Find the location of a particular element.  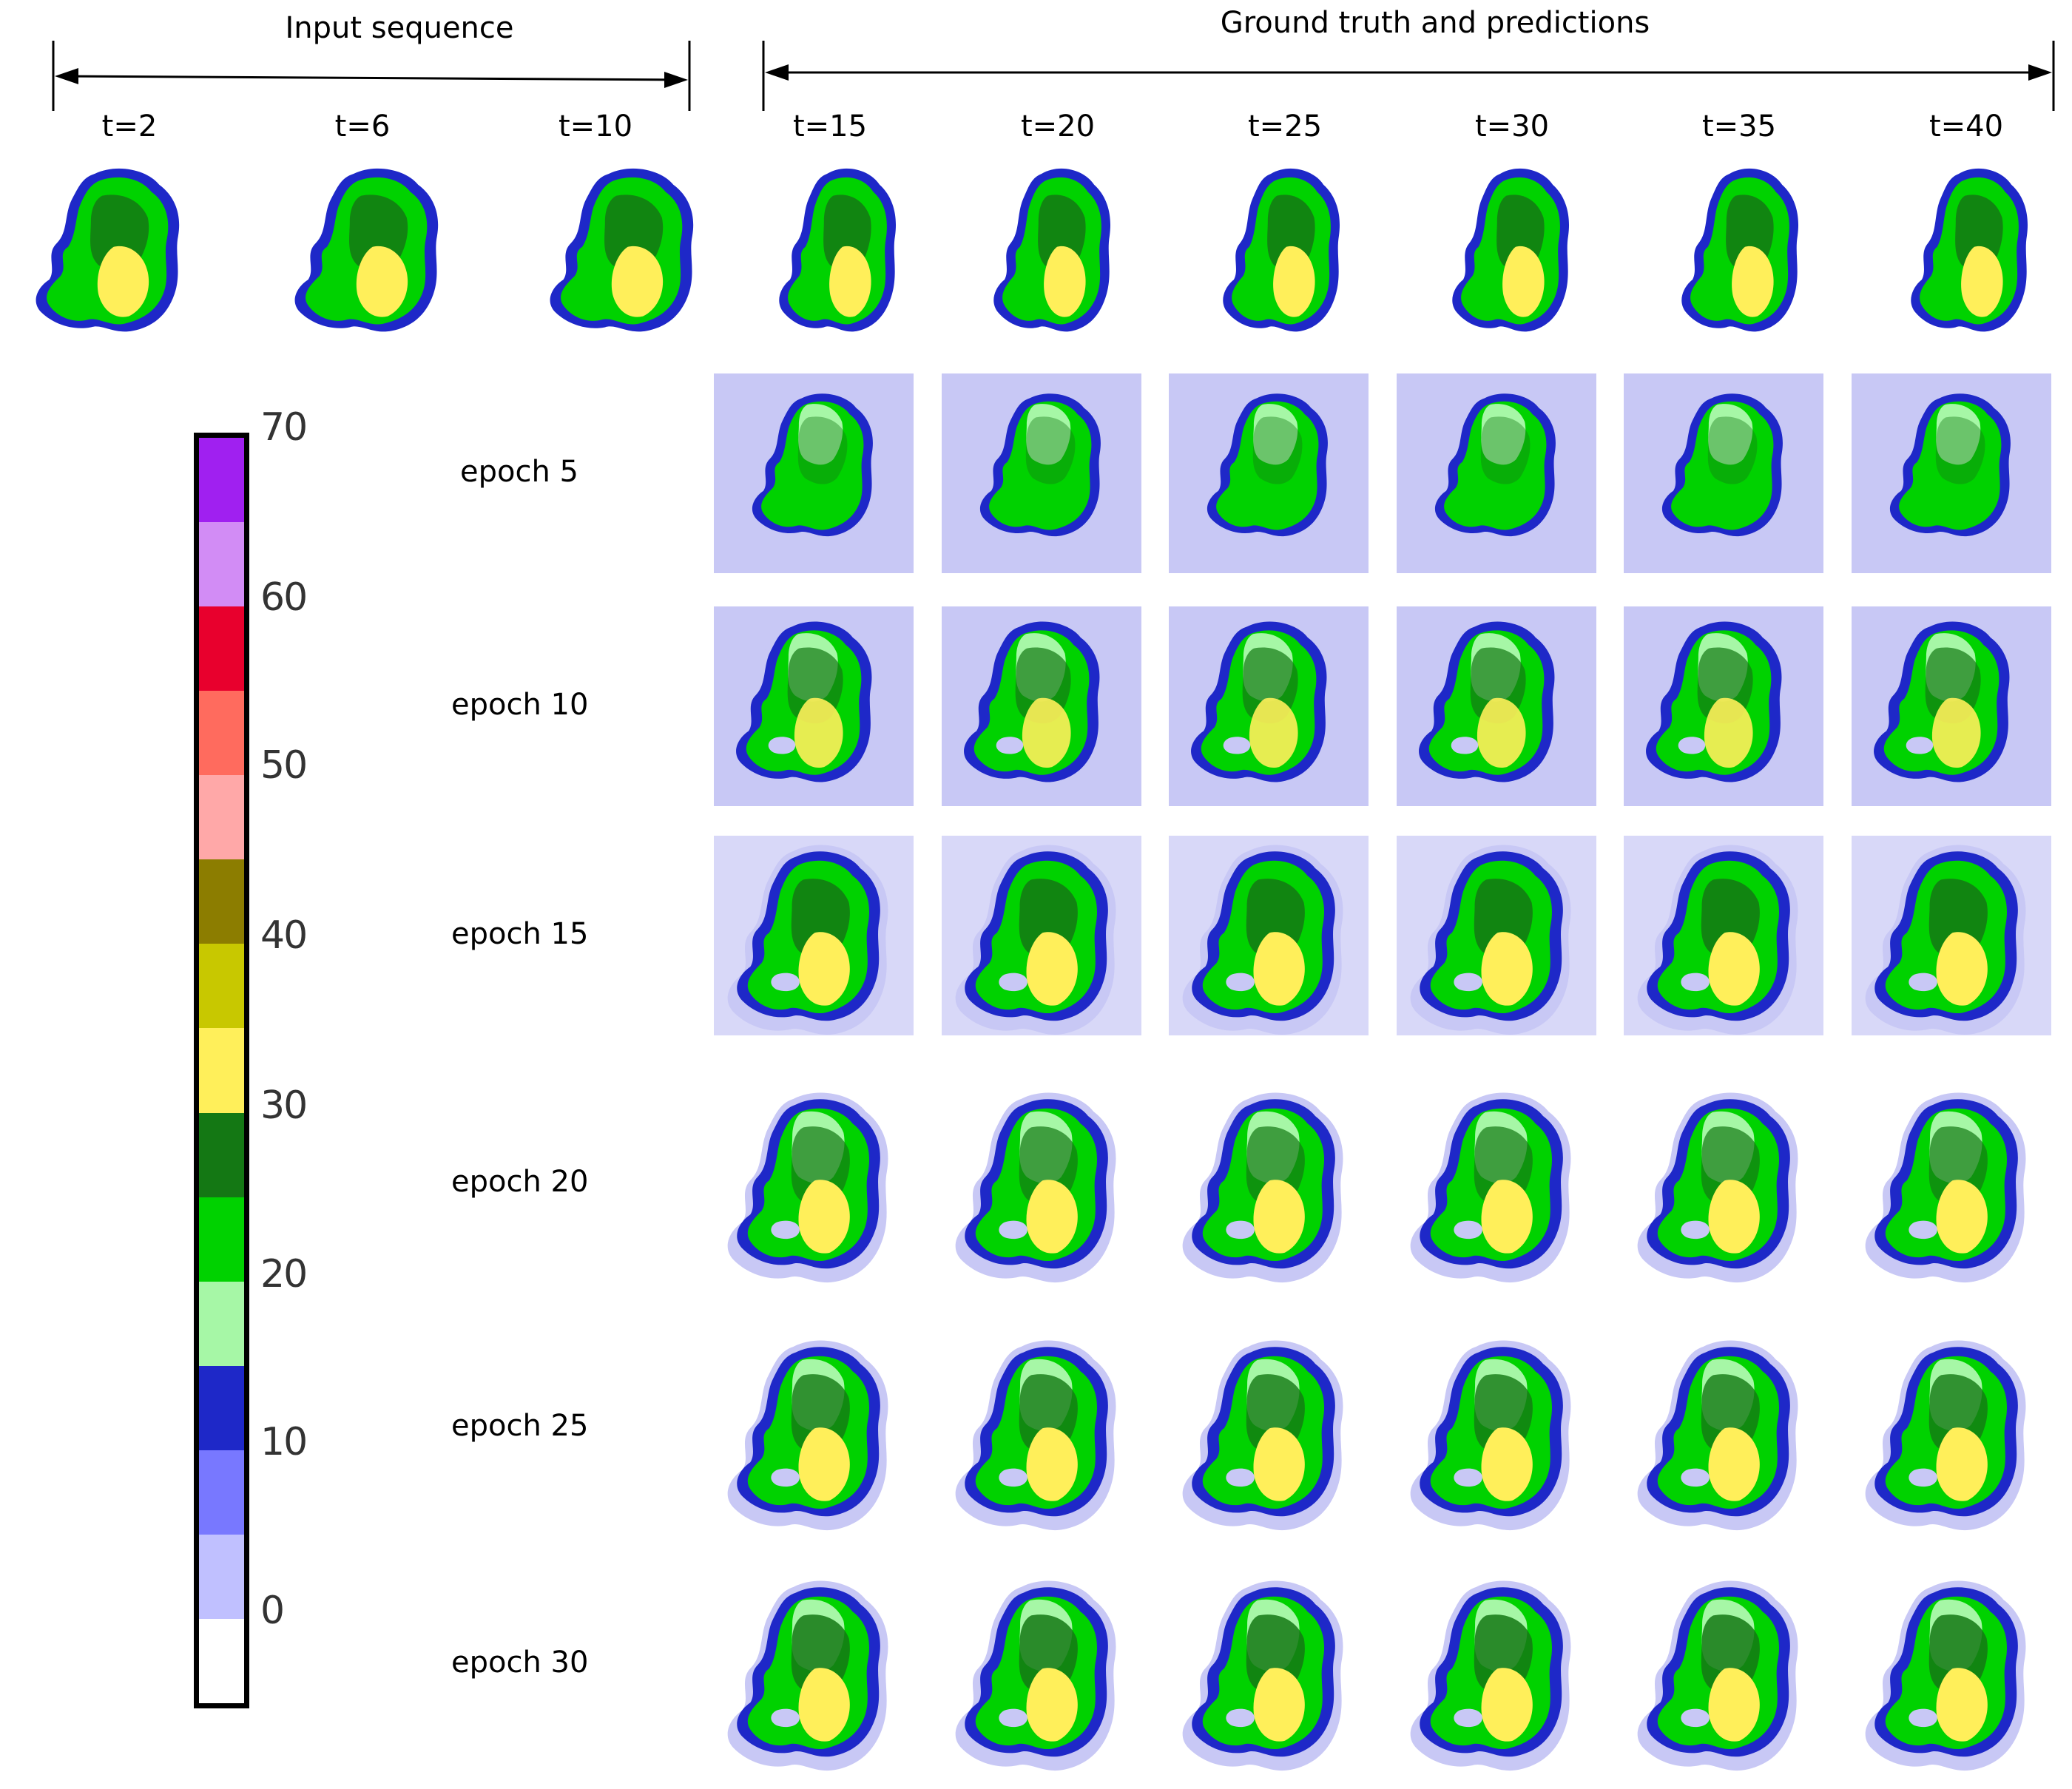

colorbar-tick: 10 is located at coordinates (284, 1442).